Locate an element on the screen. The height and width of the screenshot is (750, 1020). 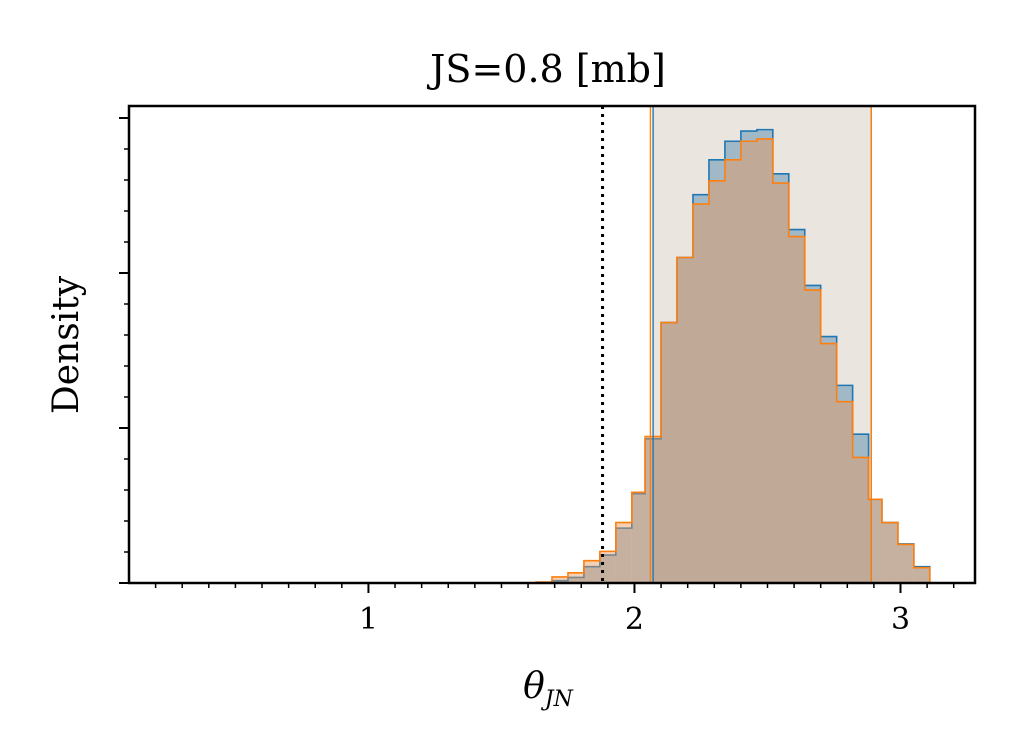
y-axis-label: Density is located at coordinates (66, 344).